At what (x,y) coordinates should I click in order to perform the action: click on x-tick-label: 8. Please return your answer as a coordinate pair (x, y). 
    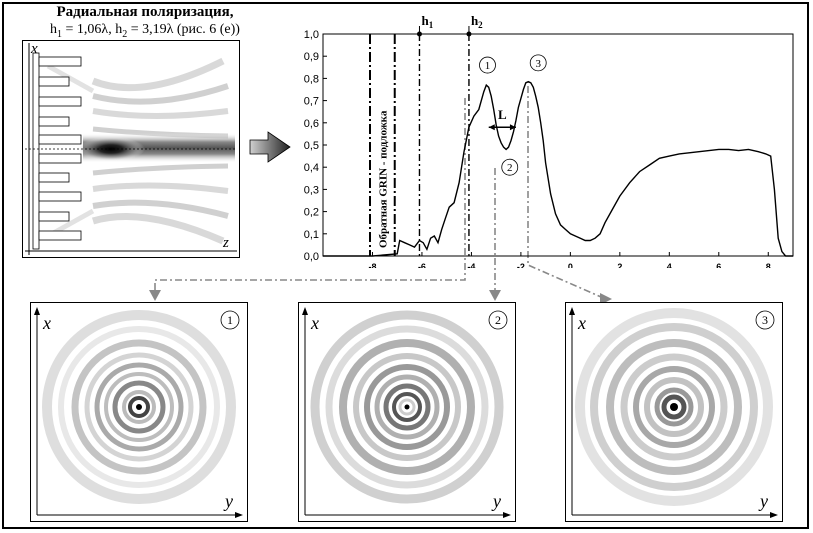
    Looking at the image, I should click on (768, 265).